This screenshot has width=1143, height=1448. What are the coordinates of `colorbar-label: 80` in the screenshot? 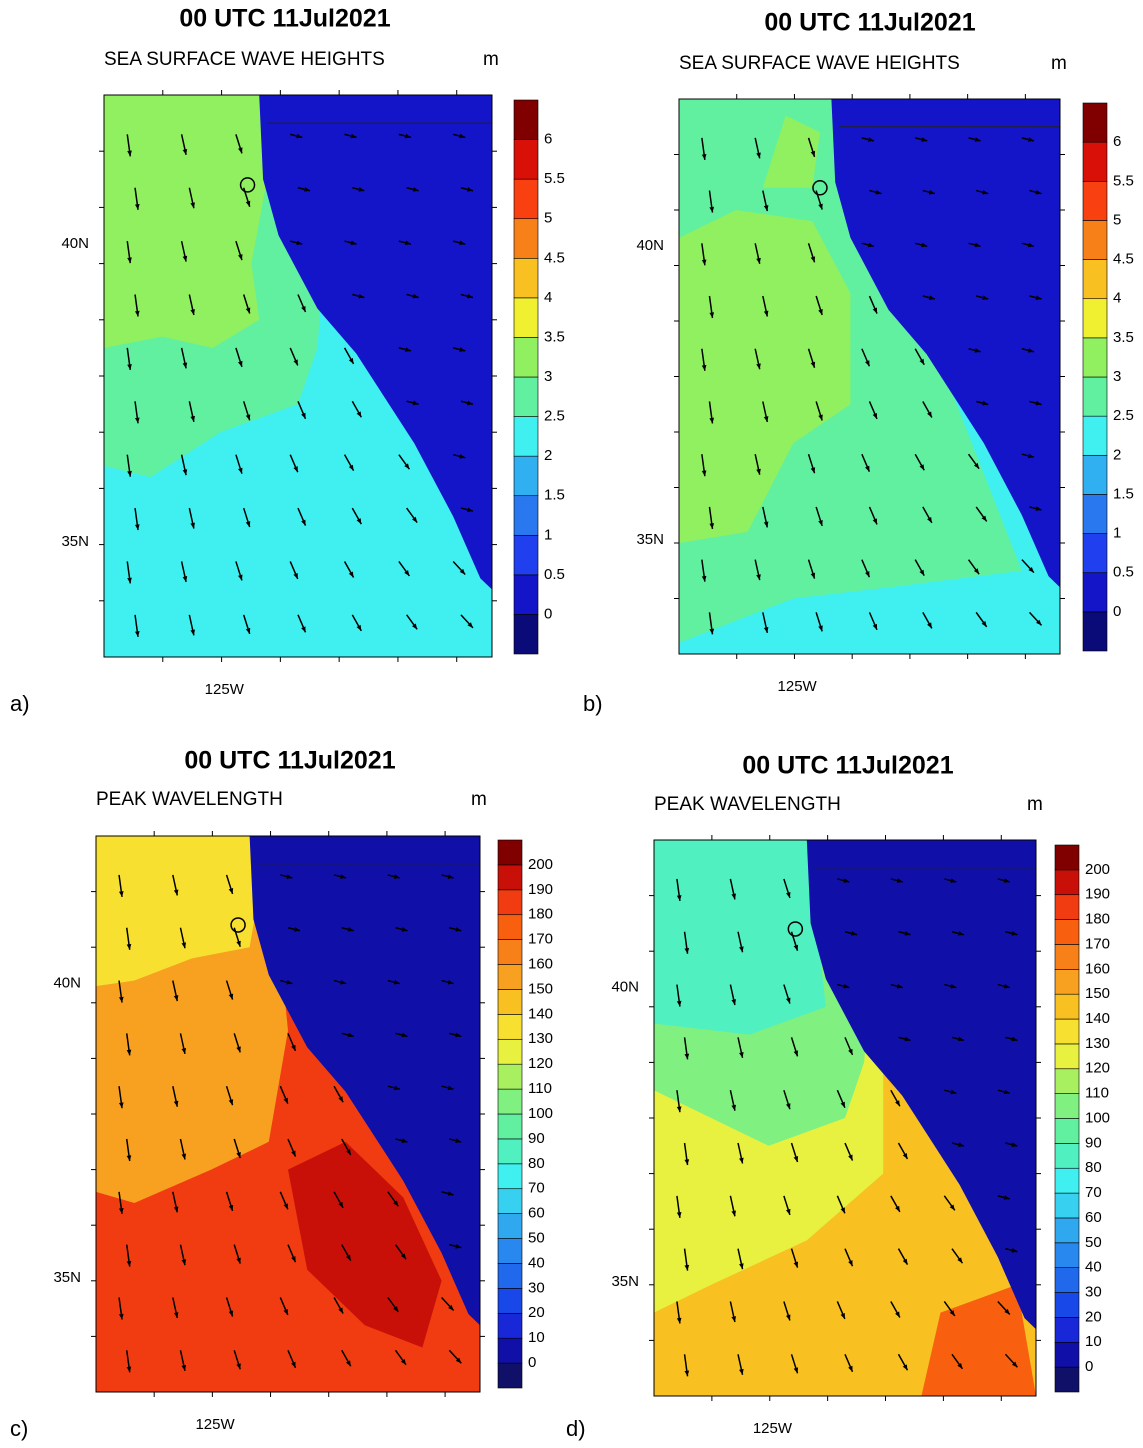 It's located at (1093, 1167).